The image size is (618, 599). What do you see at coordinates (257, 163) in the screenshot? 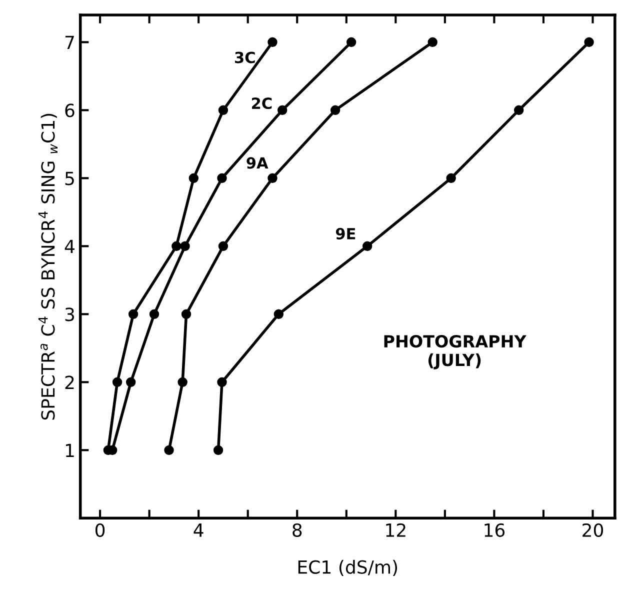
I see `series-label: 9A` at bounding box center [257, 163].